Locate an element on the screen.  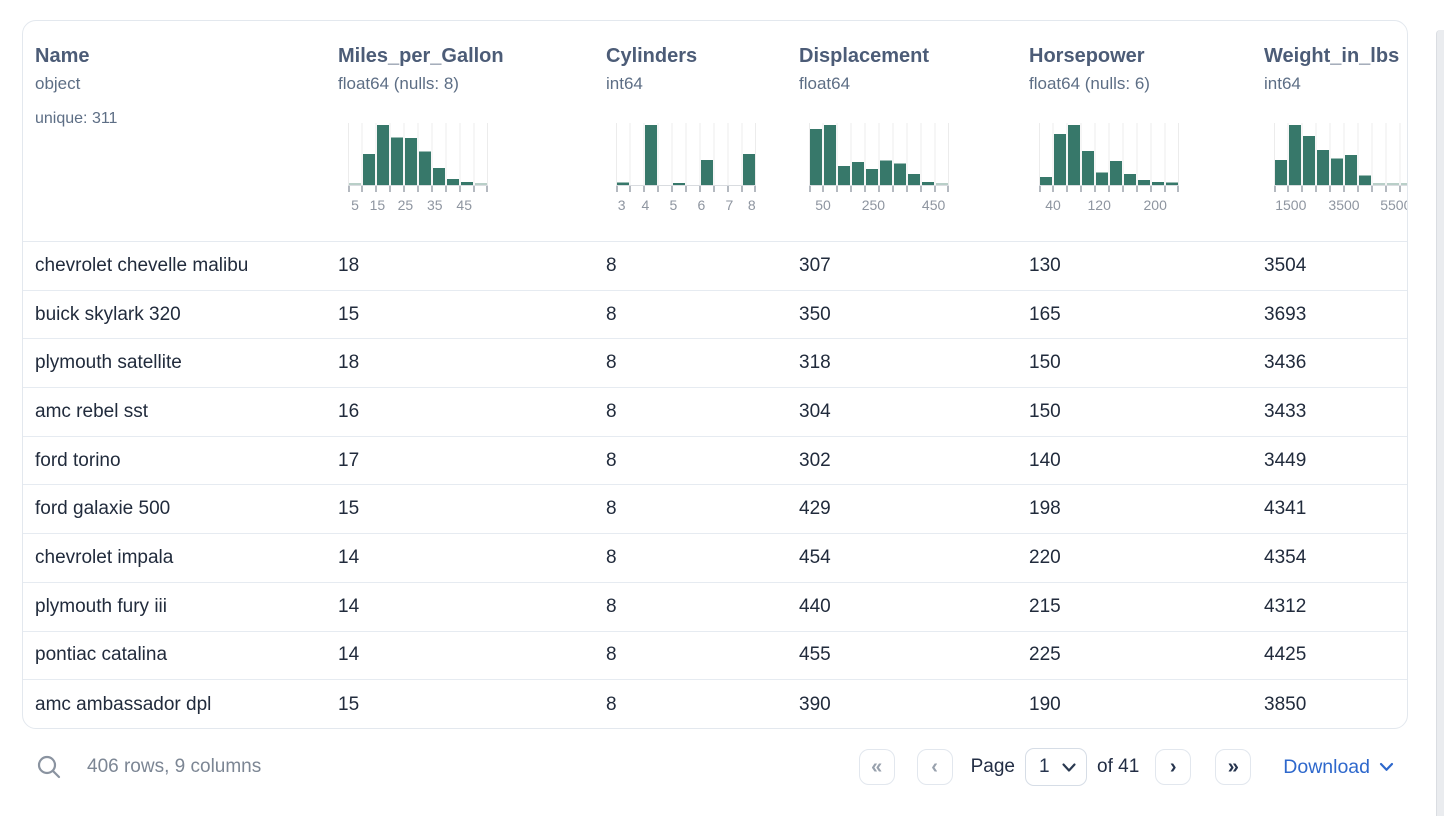
svg-text: 25 is located at coordinates (406, 205).